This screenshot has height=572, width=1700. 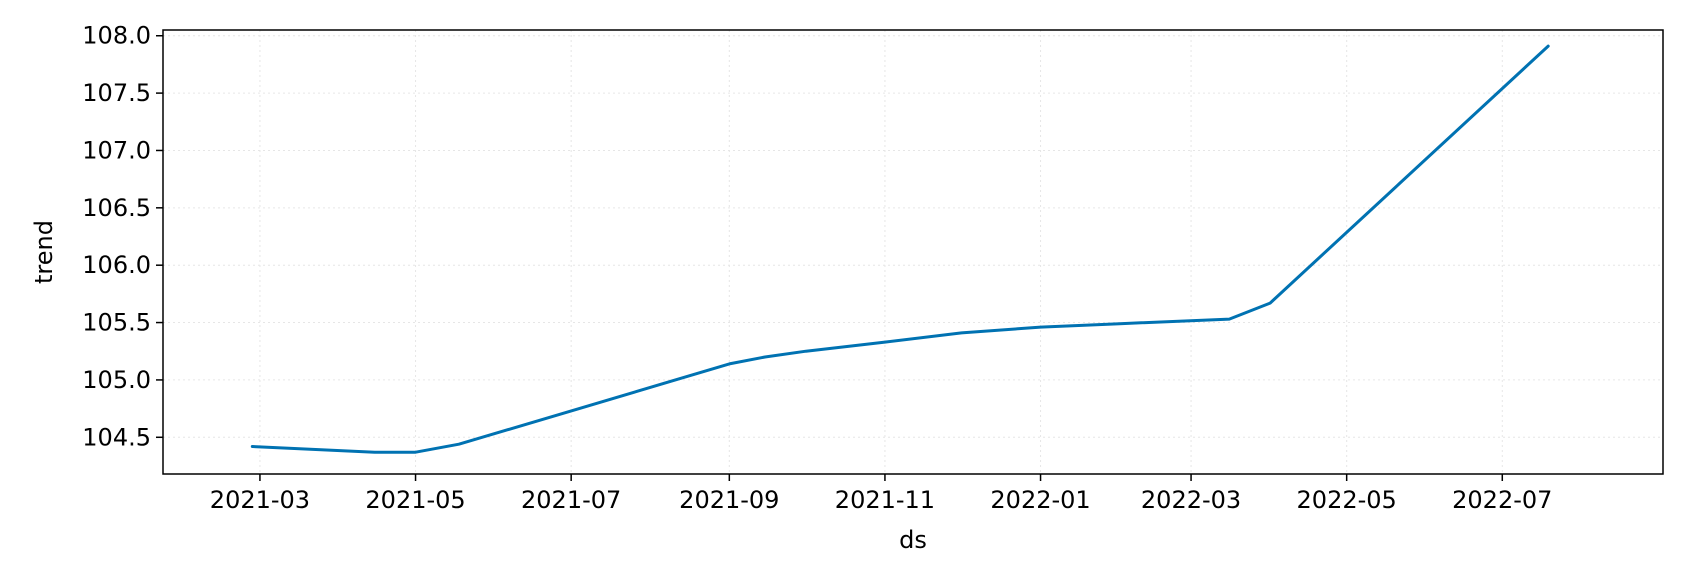 I want to click on x-axis-label: ds, so click(x=913, y=540).